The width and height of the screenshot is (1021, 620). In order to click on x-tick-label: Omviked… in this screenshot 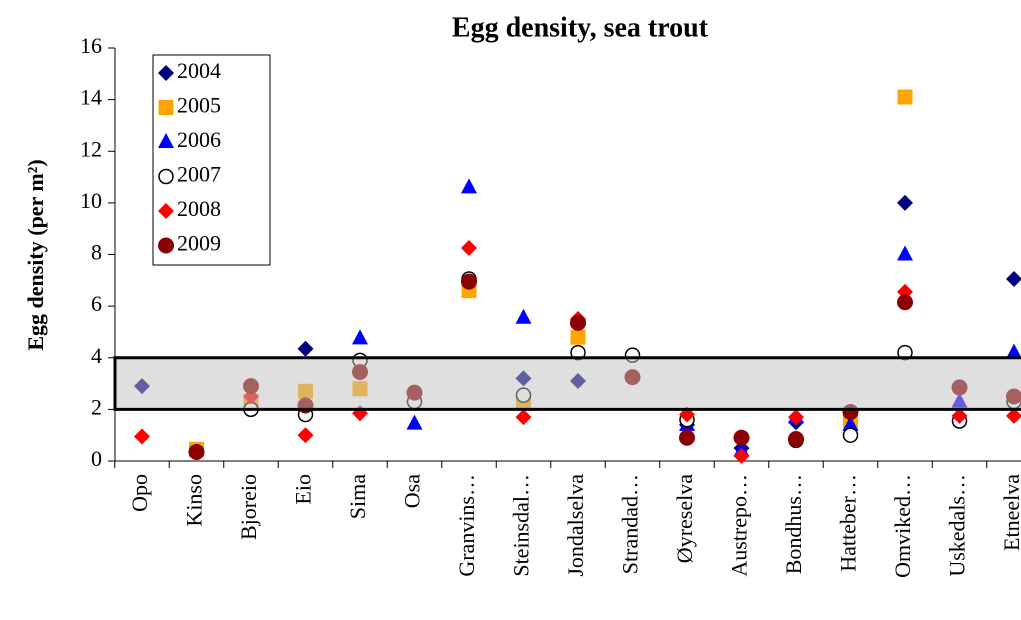, I will do `click(902, 526)`.